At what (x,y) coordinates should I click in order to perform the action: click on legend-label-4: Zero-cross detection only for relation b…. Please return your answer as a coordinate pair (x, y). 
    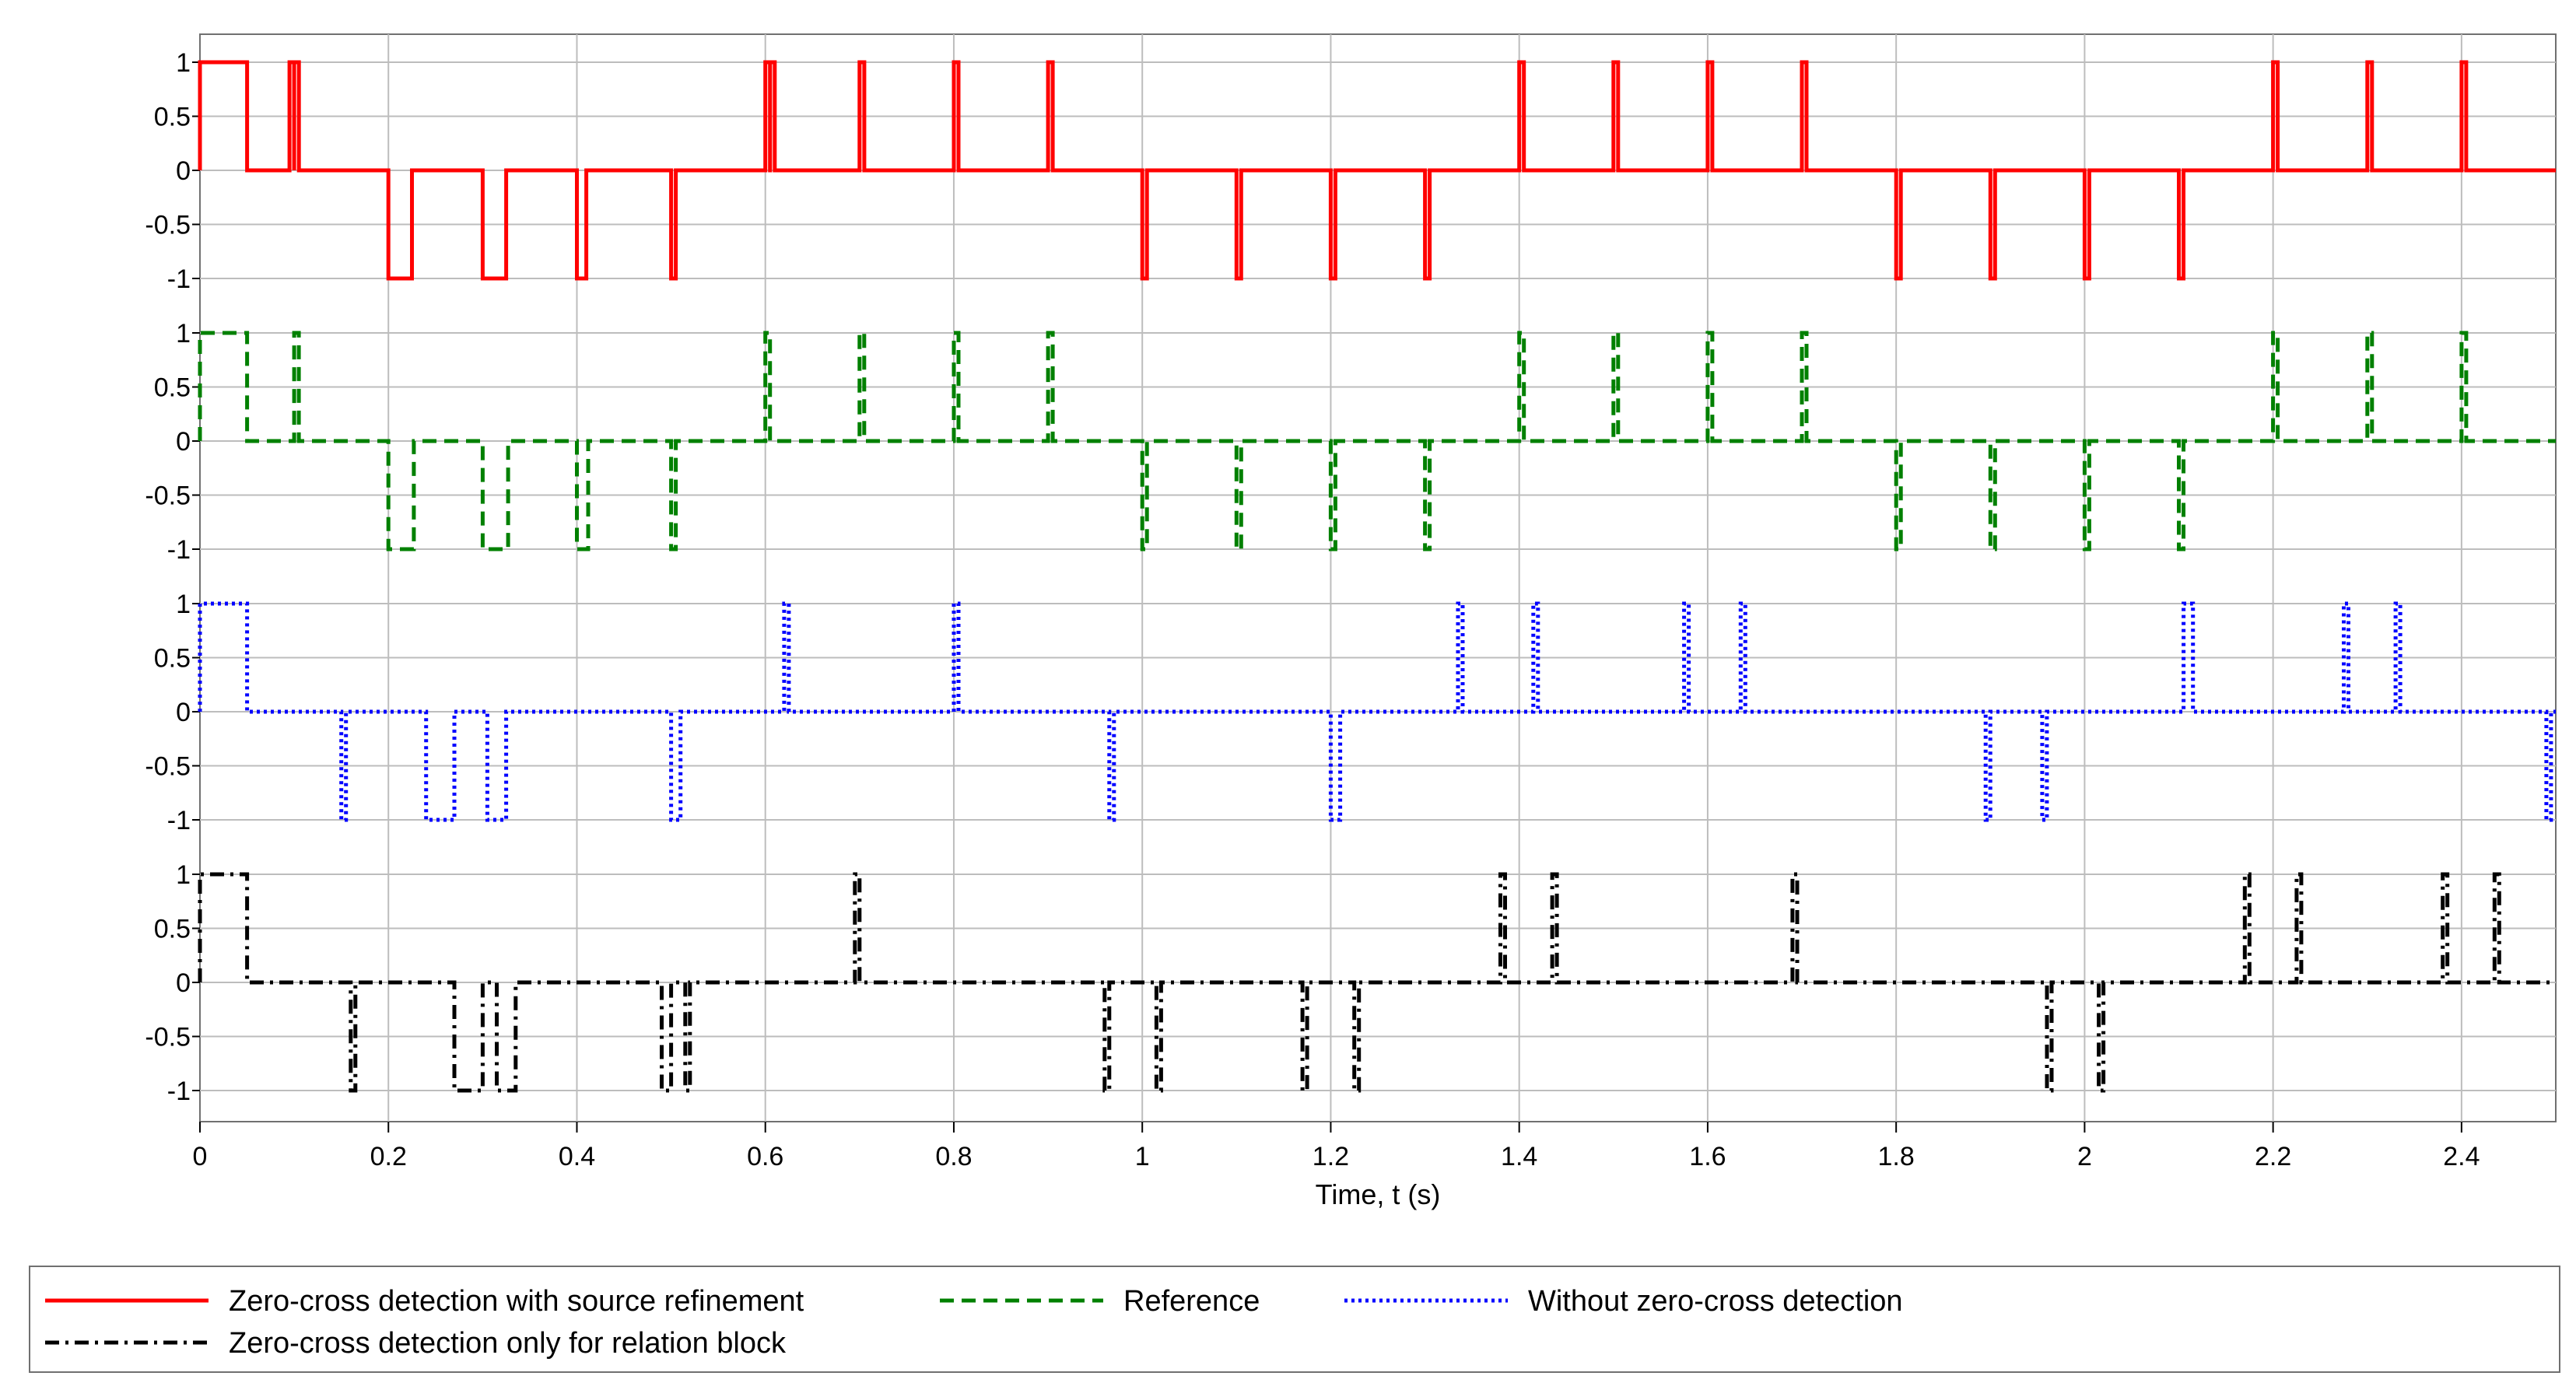
    Looking at the image, I should click on (508, 1343).